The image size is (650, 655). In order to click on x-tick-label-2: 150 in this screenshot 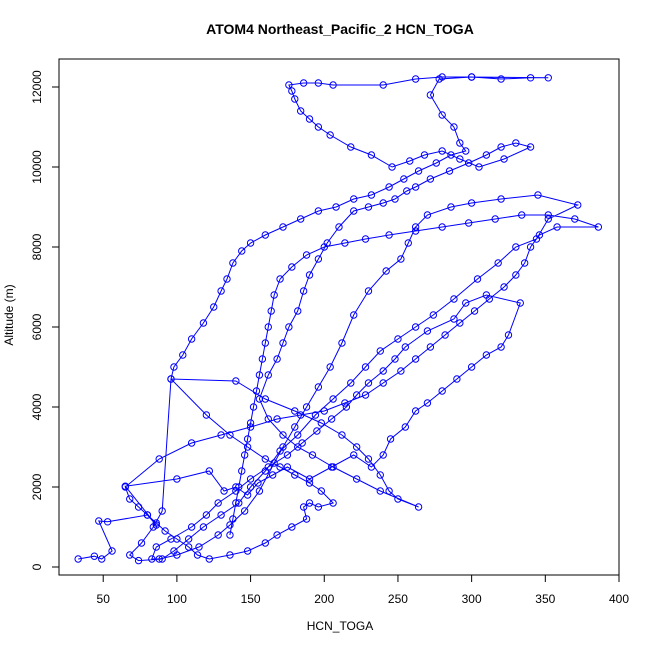, I will do `click(251, 599)`.